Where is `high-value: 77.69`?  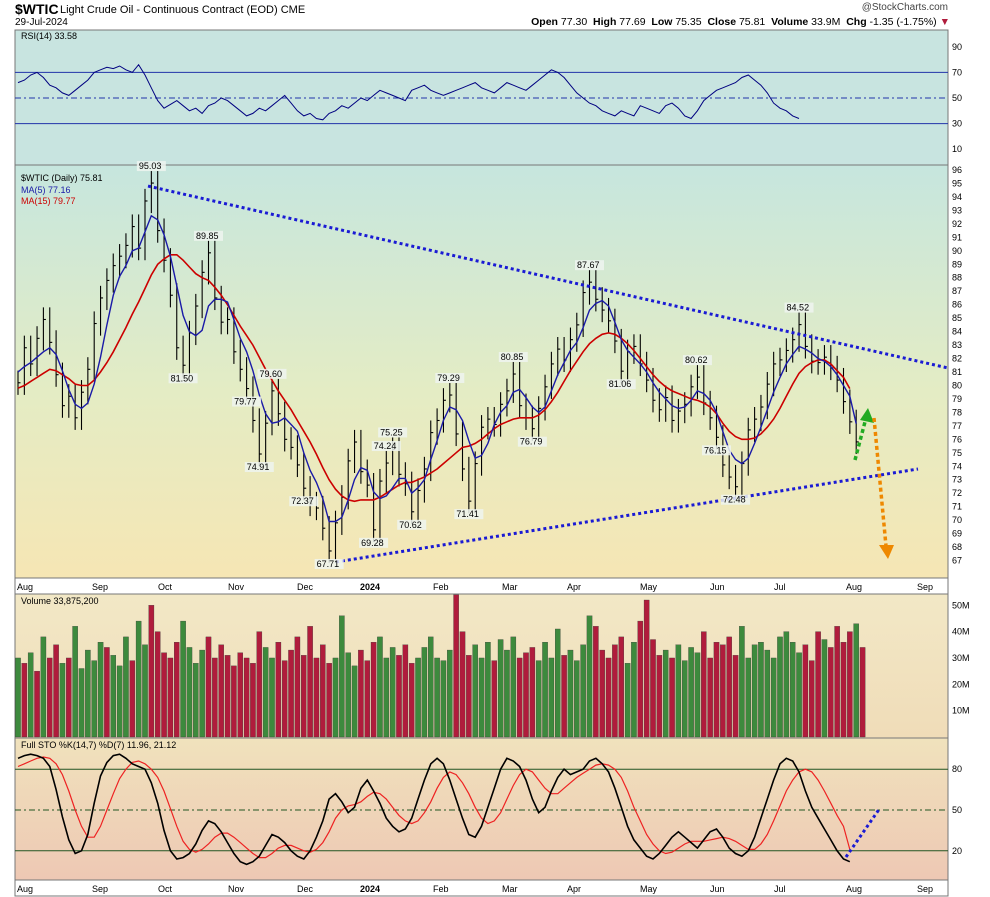
high-value: 77.69 is located at coordinates (632, 22).